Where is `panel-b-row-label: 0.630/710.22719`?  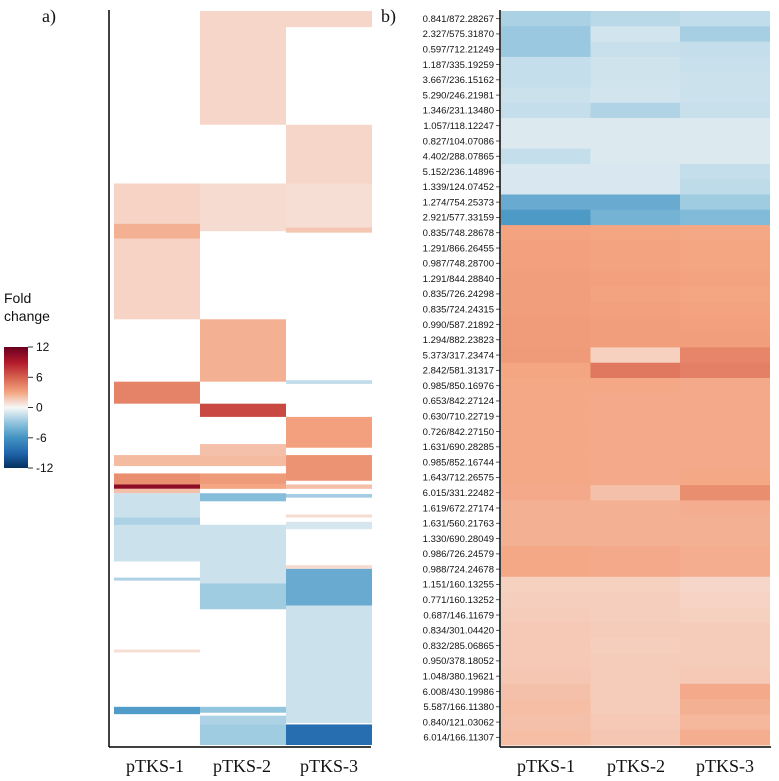
panel-b-row-label: 0.630/710.22719 is located at coordinates (458, 417).